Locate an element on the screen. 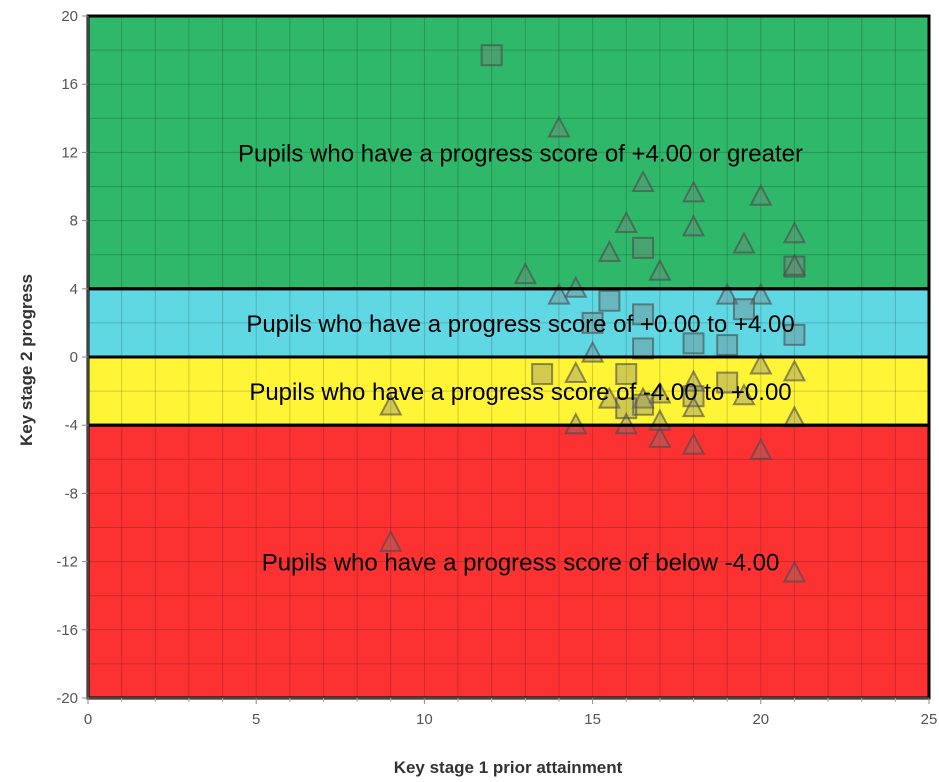 The width and height of the screenshot is (939, 782). y-tick-label: 20 is located at coordinates (69, 16).